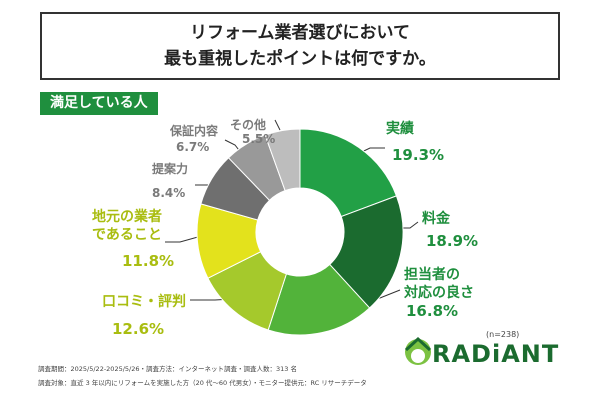  Describe the element at coordinates (452, 241) in the screenshot. I see `value-label: 18.9%` at that location.